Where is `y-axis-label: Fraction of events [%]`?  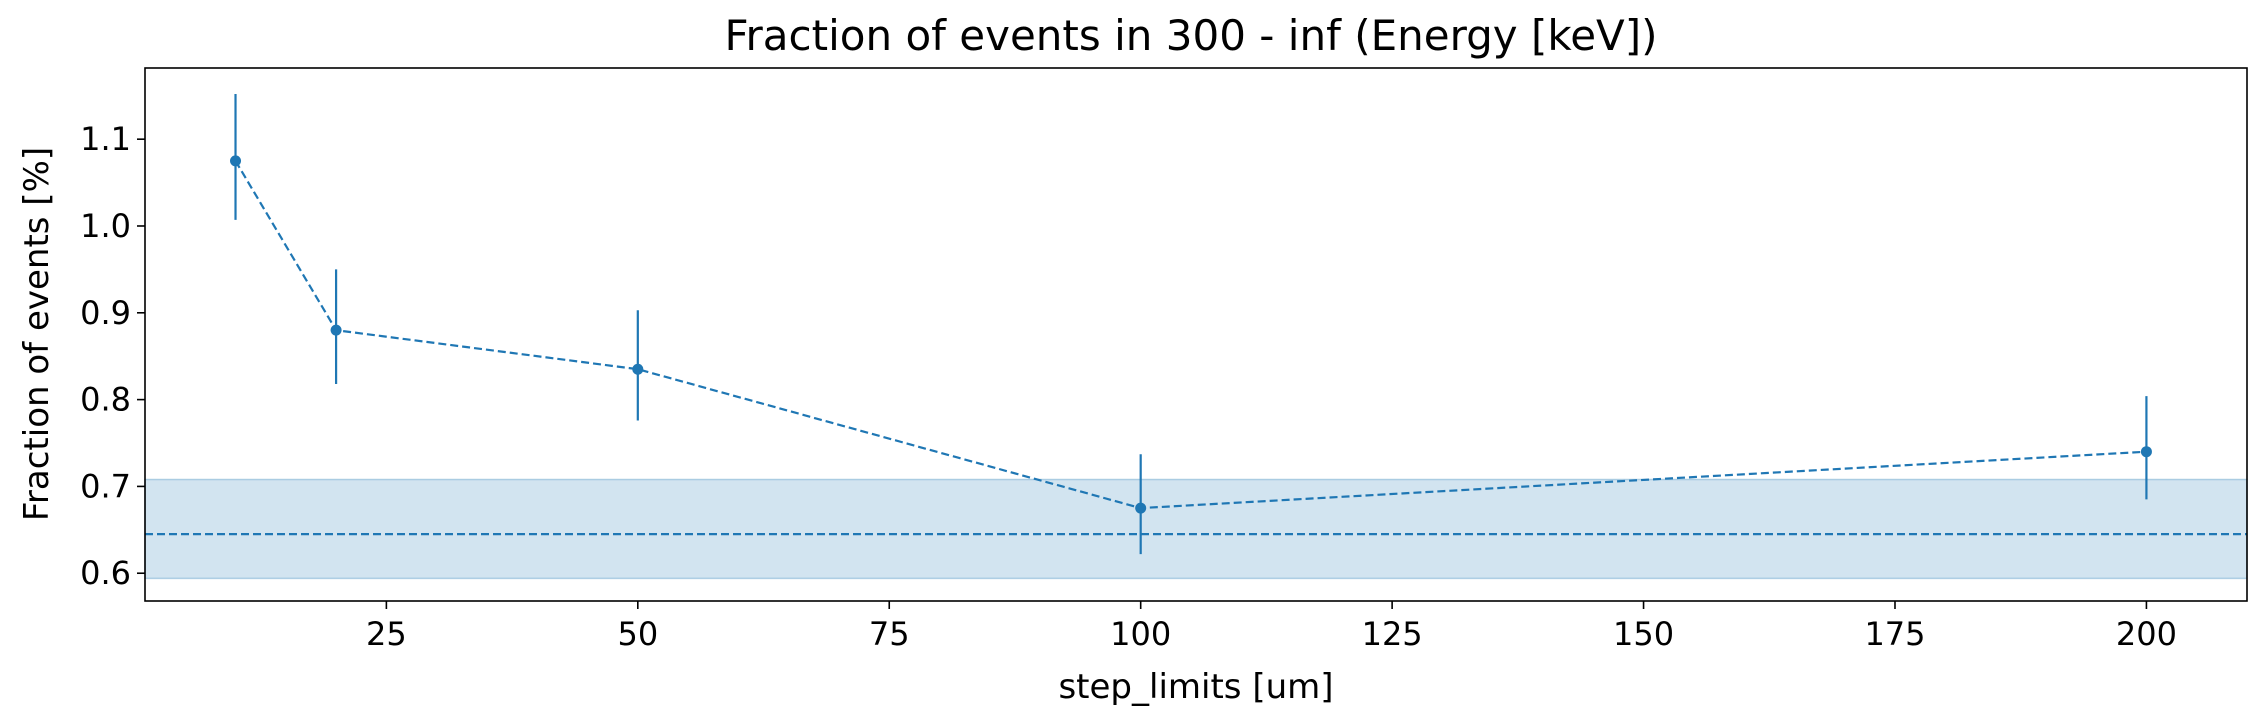
y-axis-label: Fraction of events [%] is located at coordinates (37, 334).